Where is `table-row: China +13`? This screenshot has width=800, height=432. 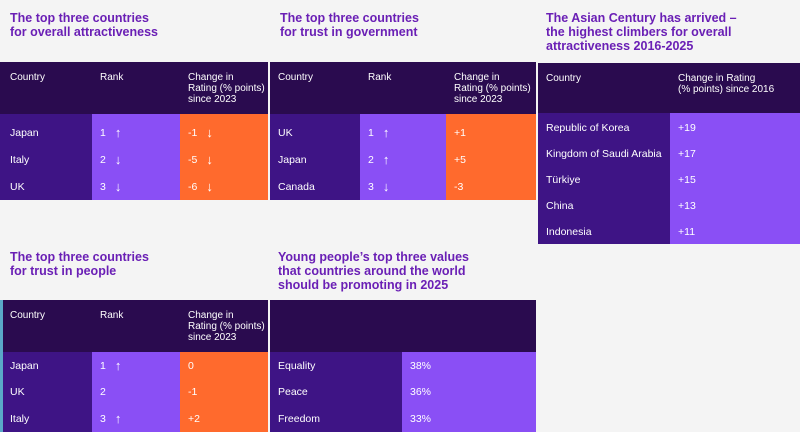
table-row: China +13 is located at coordinates (669, 206).